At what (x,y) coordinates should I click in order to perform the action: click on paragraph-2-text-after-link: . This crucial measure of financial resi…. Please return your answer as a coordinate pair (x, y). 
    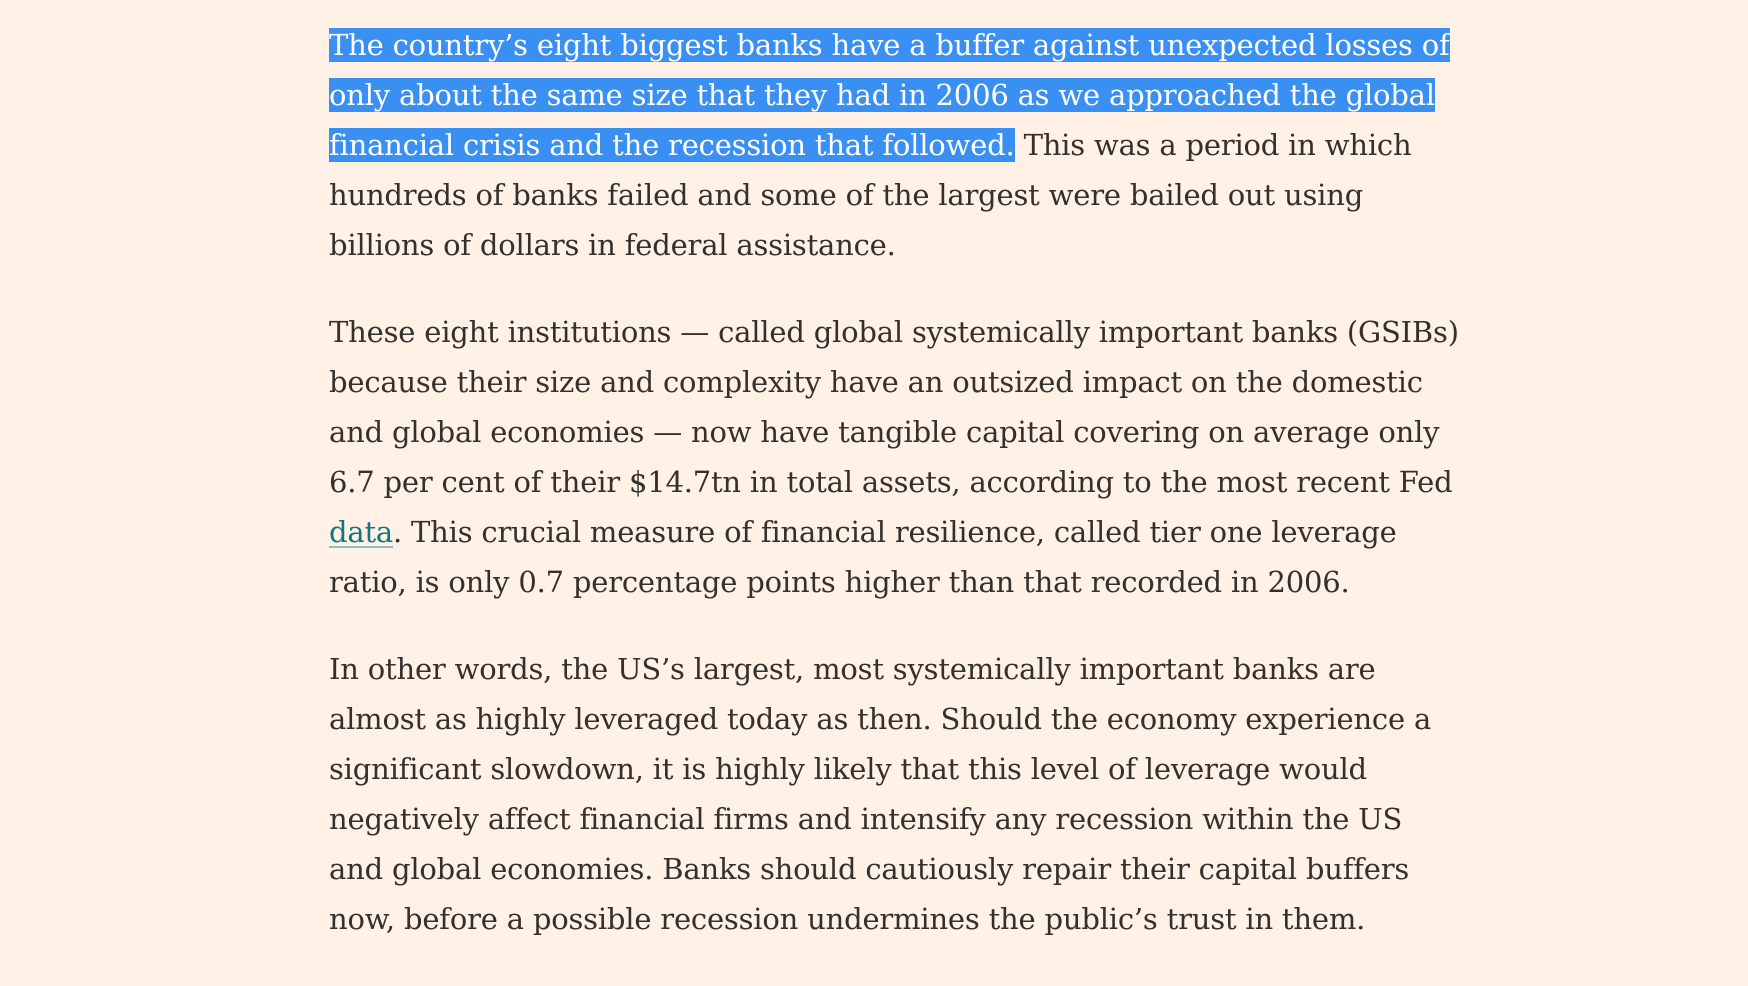
    Looking at the image, I should click on (863, 557).